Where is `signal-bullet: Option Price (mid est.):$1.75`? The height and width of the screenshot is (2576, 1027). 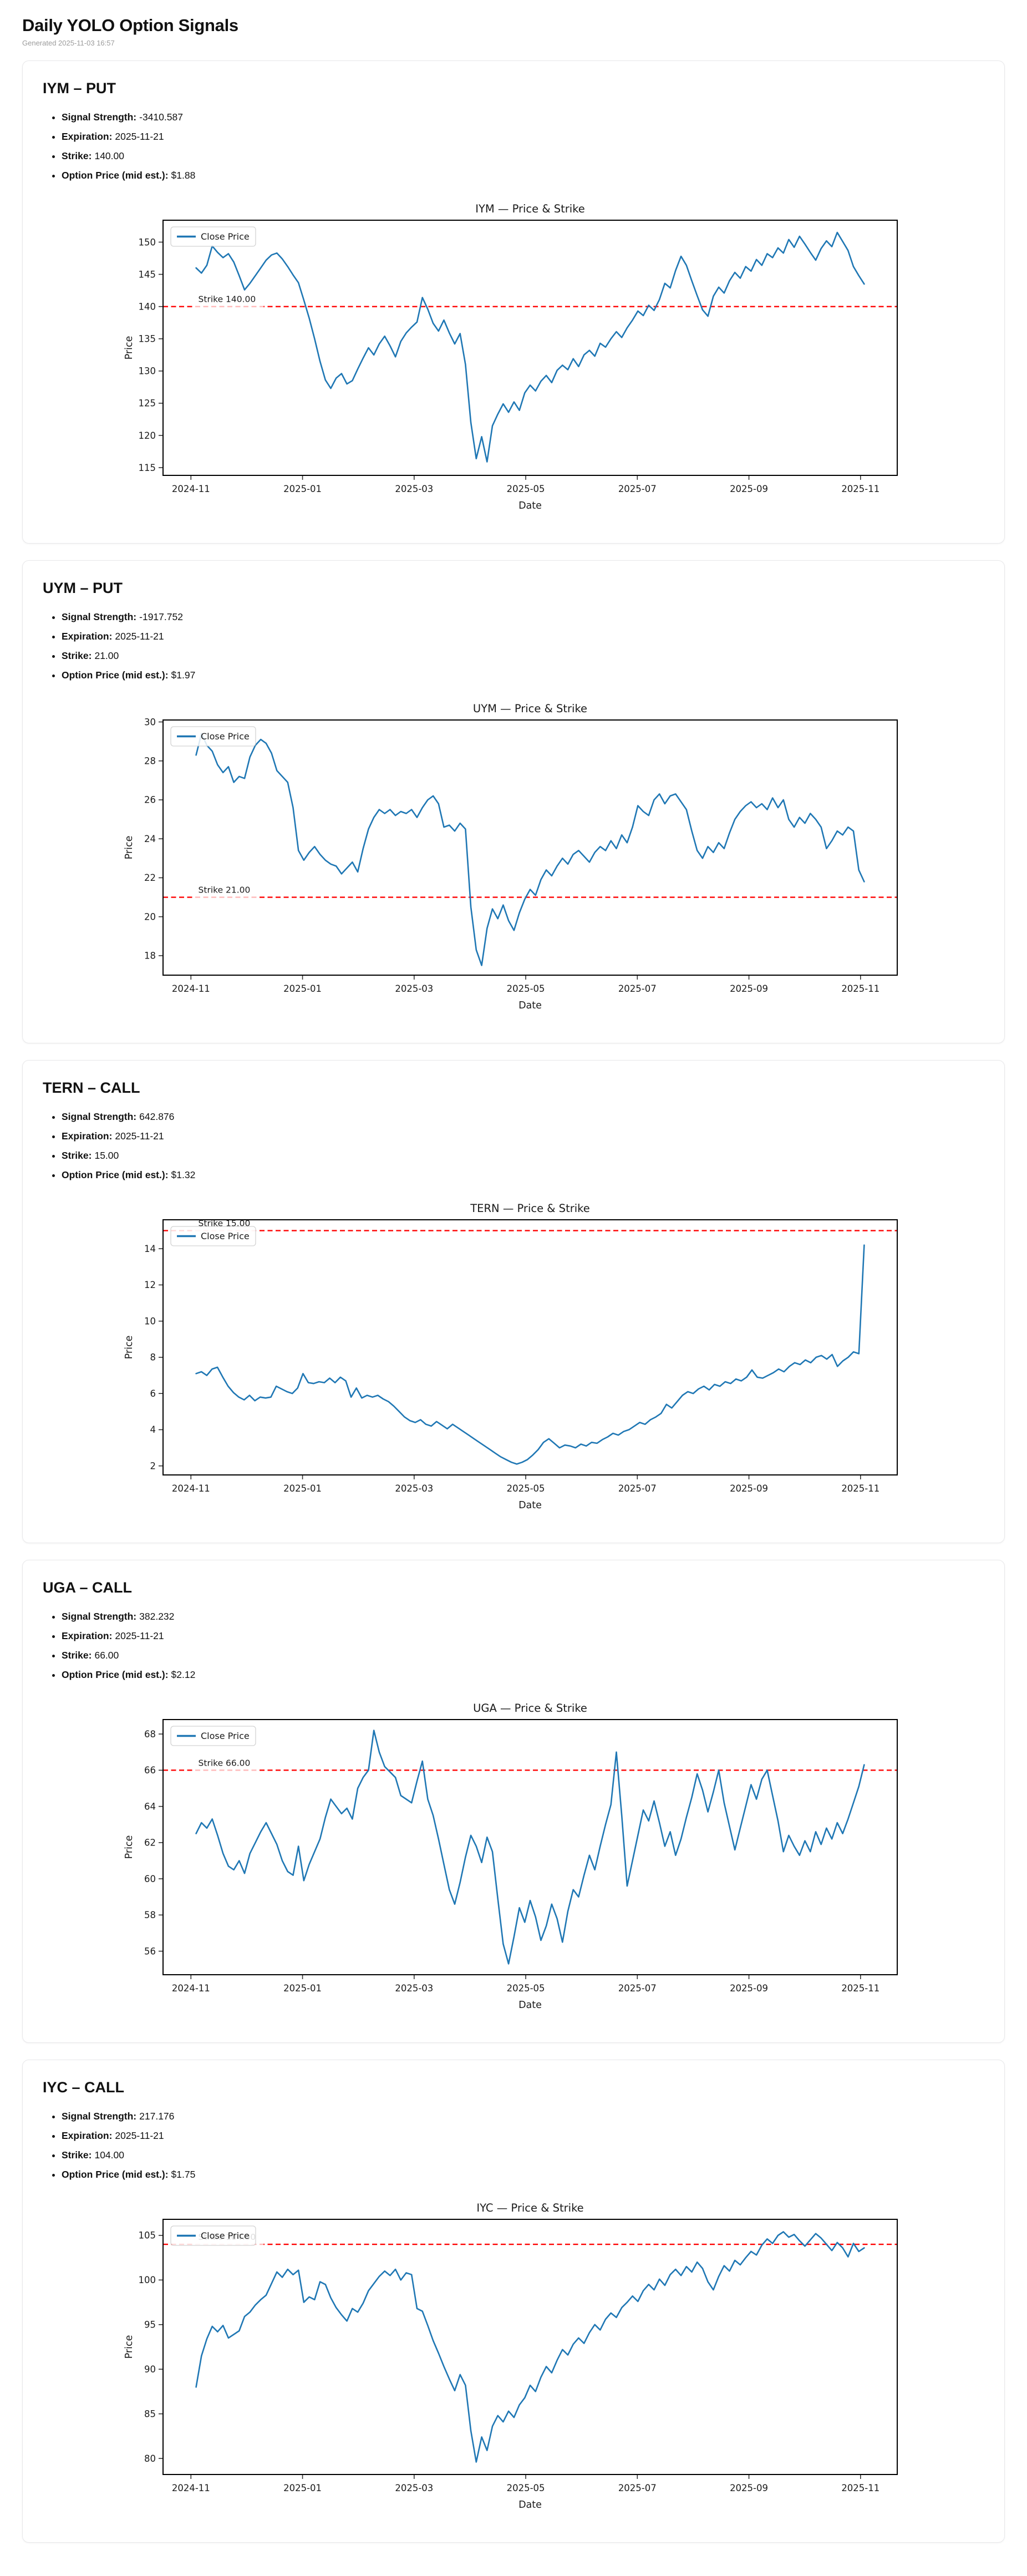
signal-bullet: Option Price (mid est.):$1.75 is located at coordinates (523, 2175).